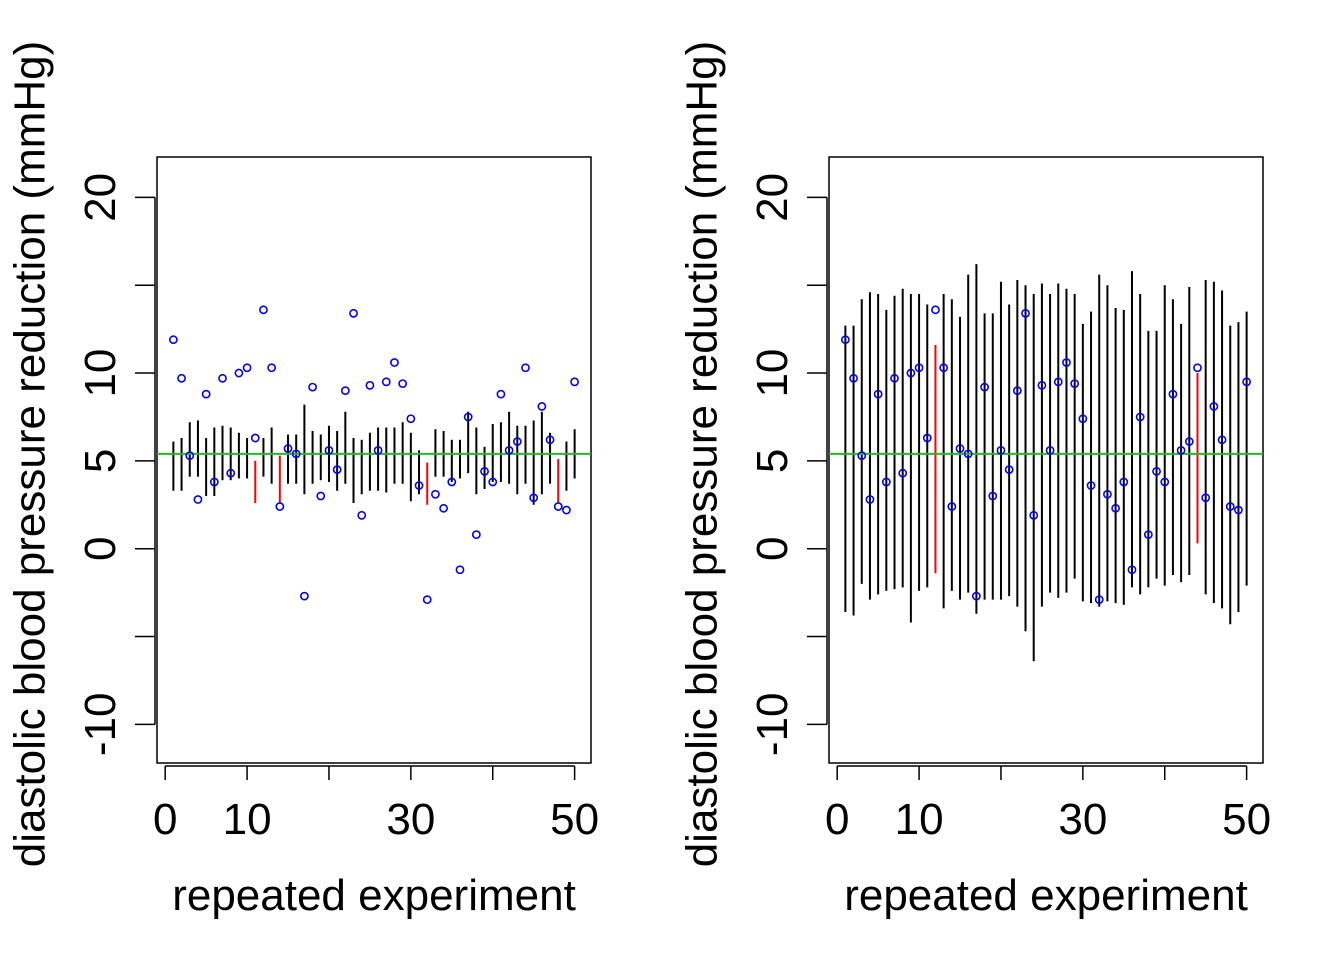  I want to click on y-tick-label: 10, so click(100, 373).